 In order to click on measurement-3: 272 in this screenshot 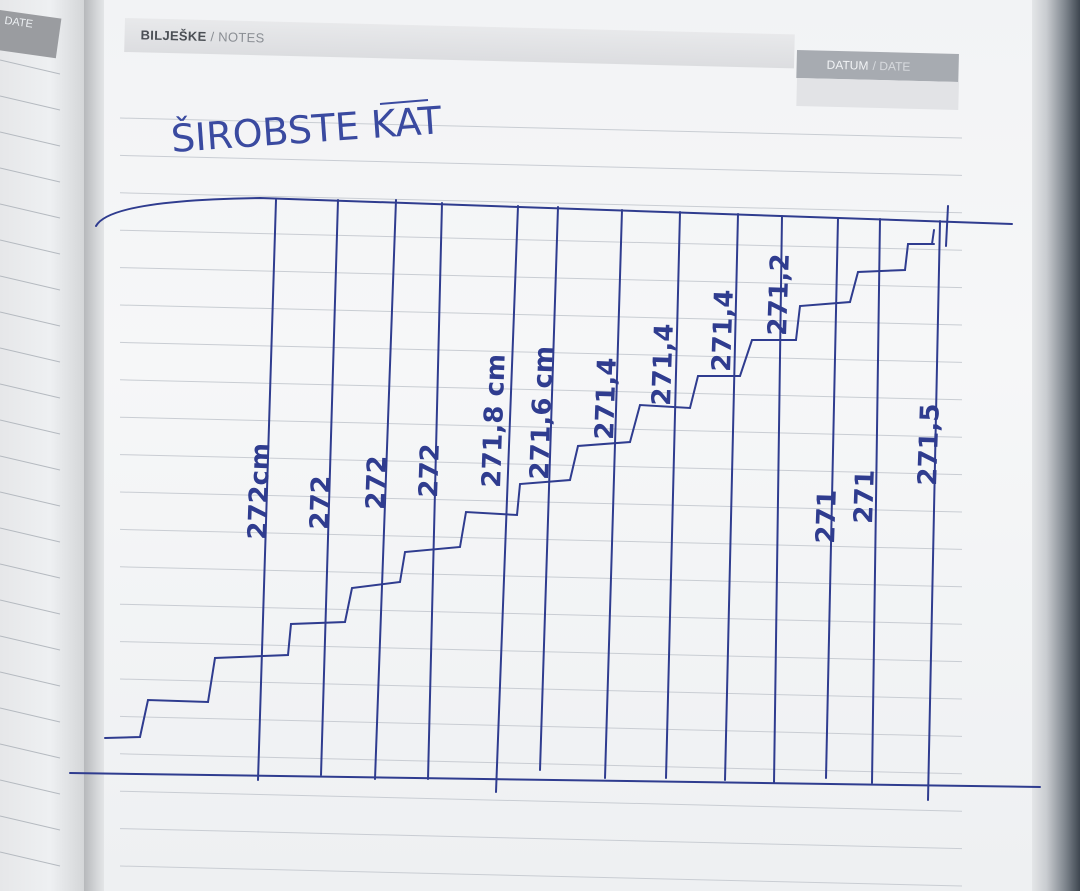, I will do `click(377, 482)`.